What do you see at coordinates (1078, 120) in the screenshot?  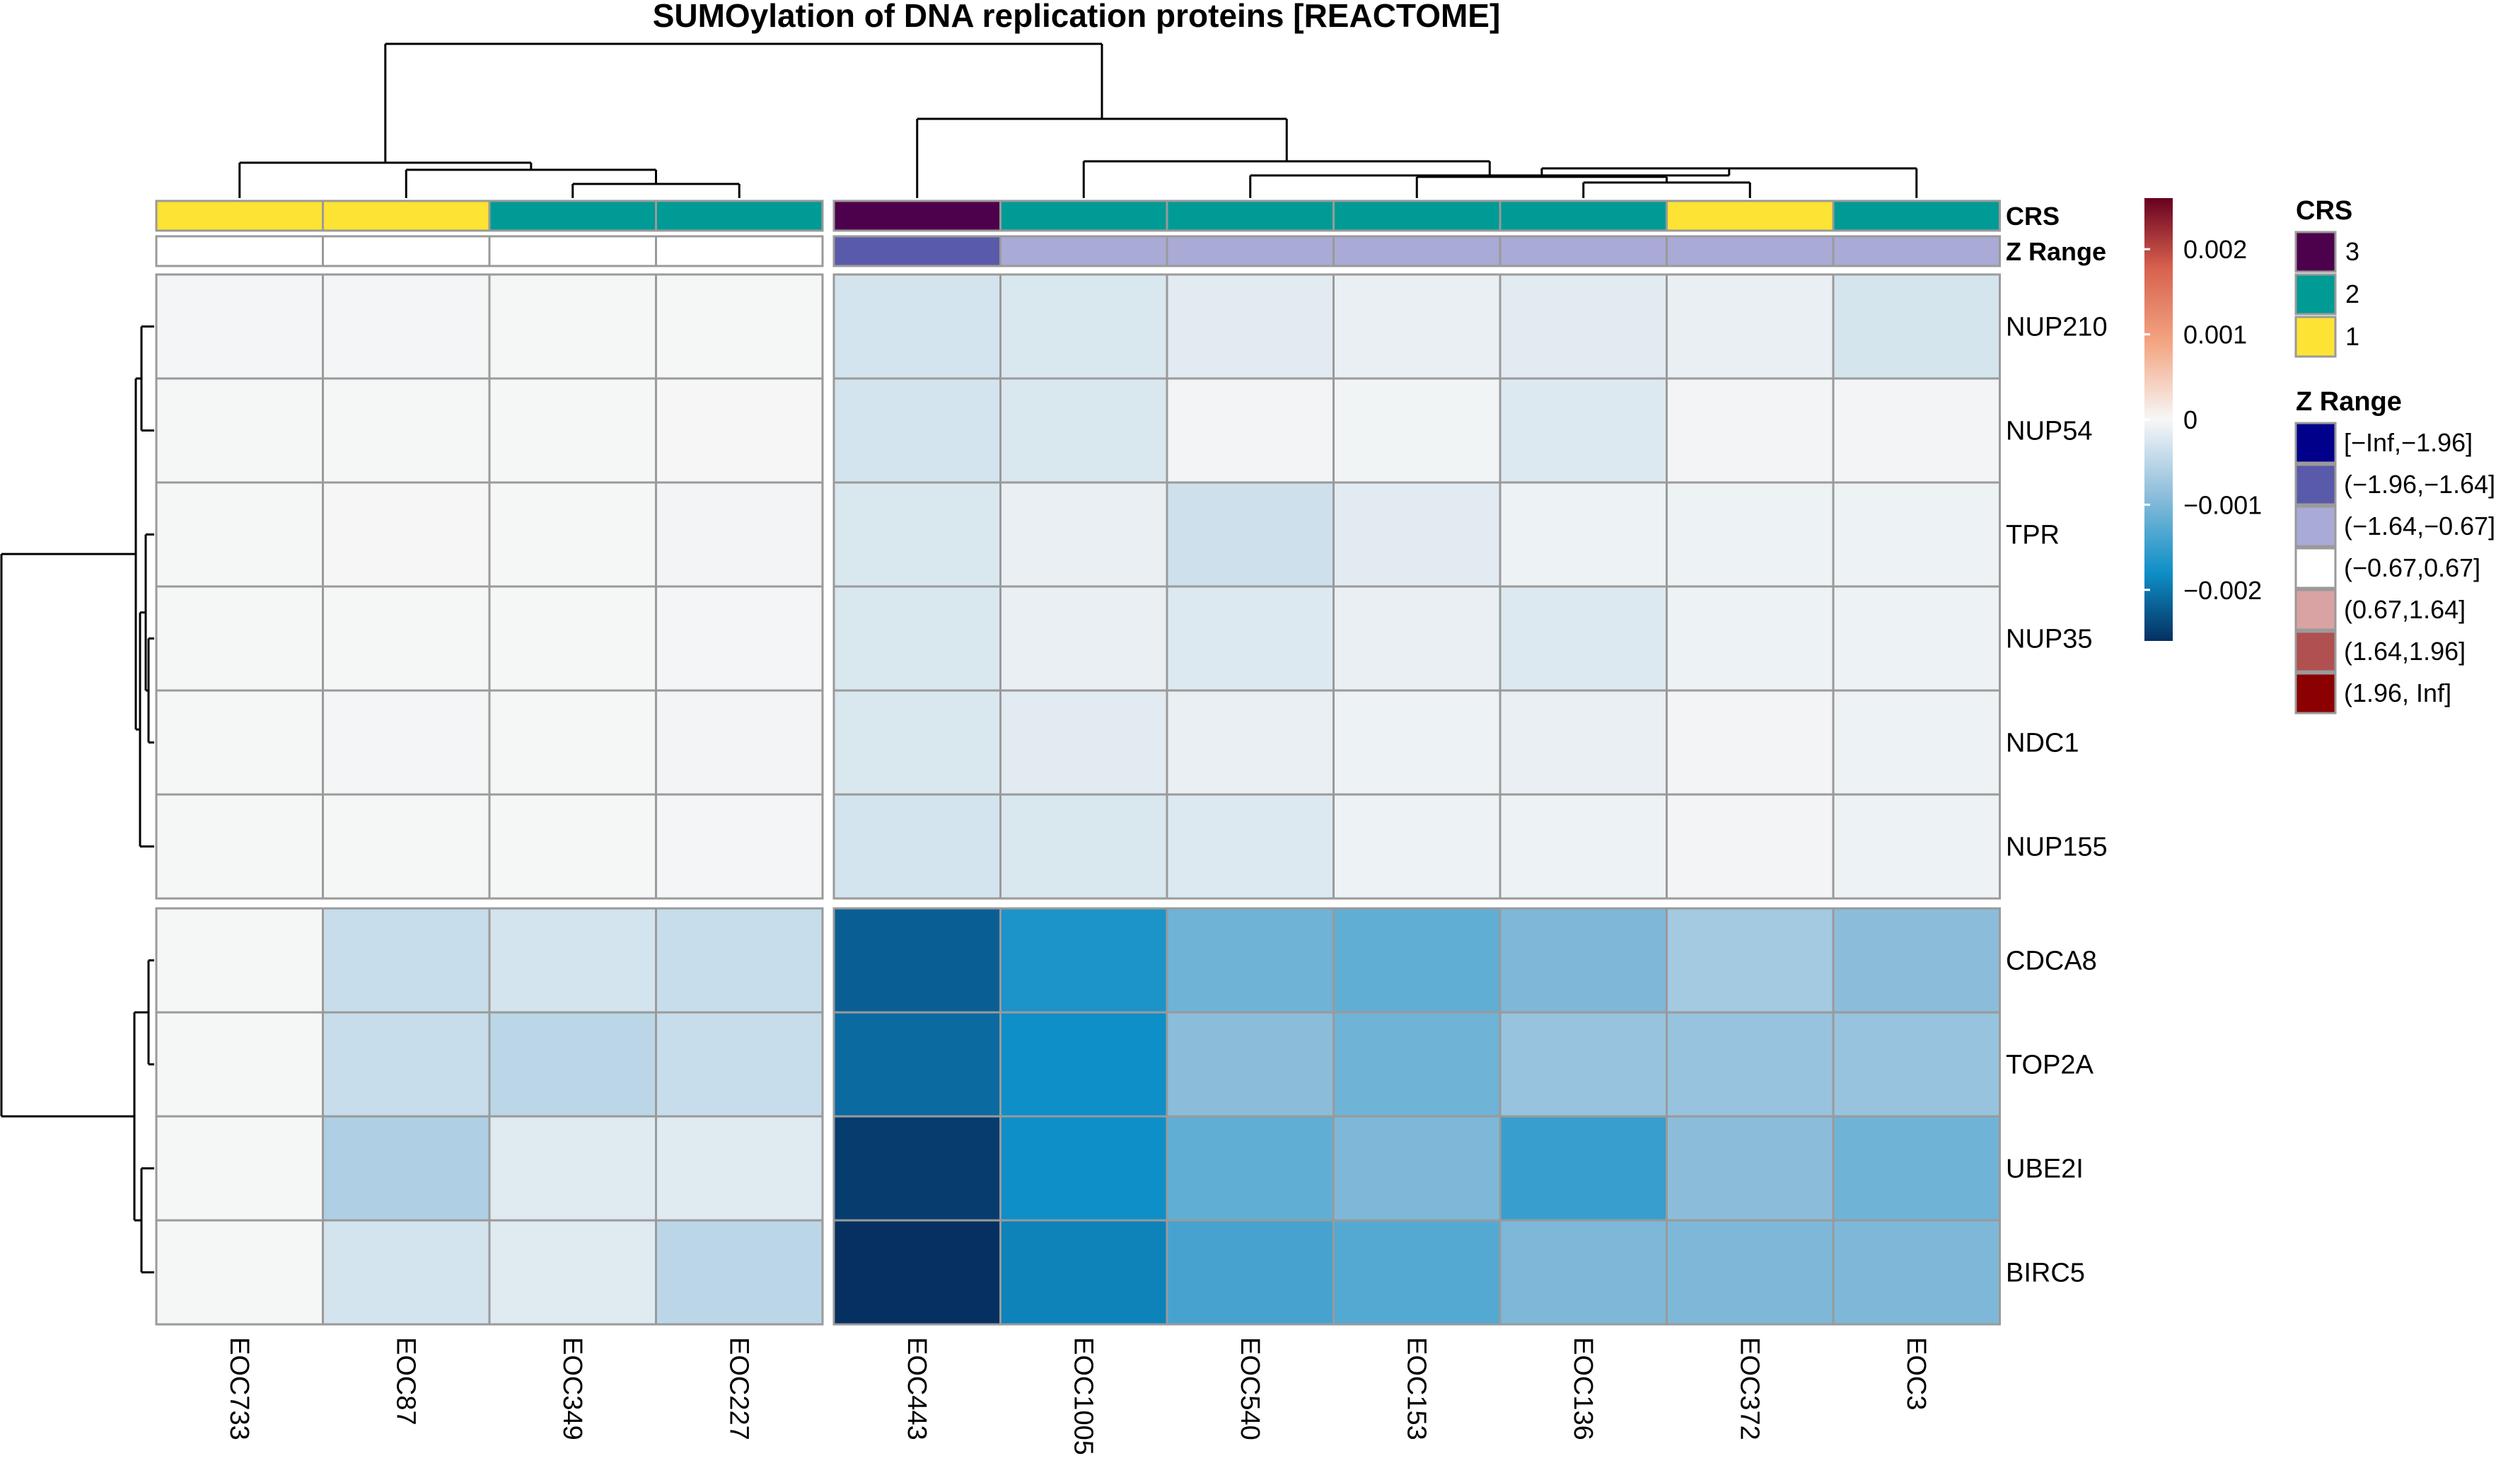 I see `column-dendrogram` at bounding box center [1078, 120].